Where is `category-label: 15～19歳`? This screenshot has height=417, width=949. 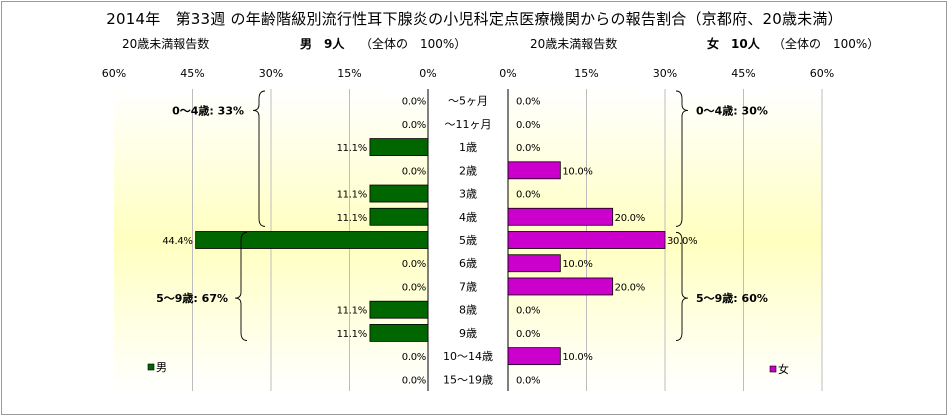 category-label: 15～19歳 is located at coordinates (468, 379).